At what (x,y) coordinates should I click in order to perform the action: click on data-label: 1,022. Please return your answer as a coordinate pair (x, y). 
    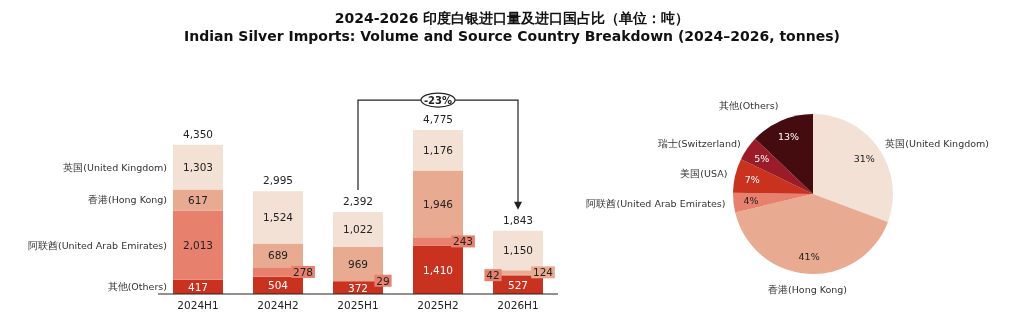
    Looking at the image, I should click on (358, 229).